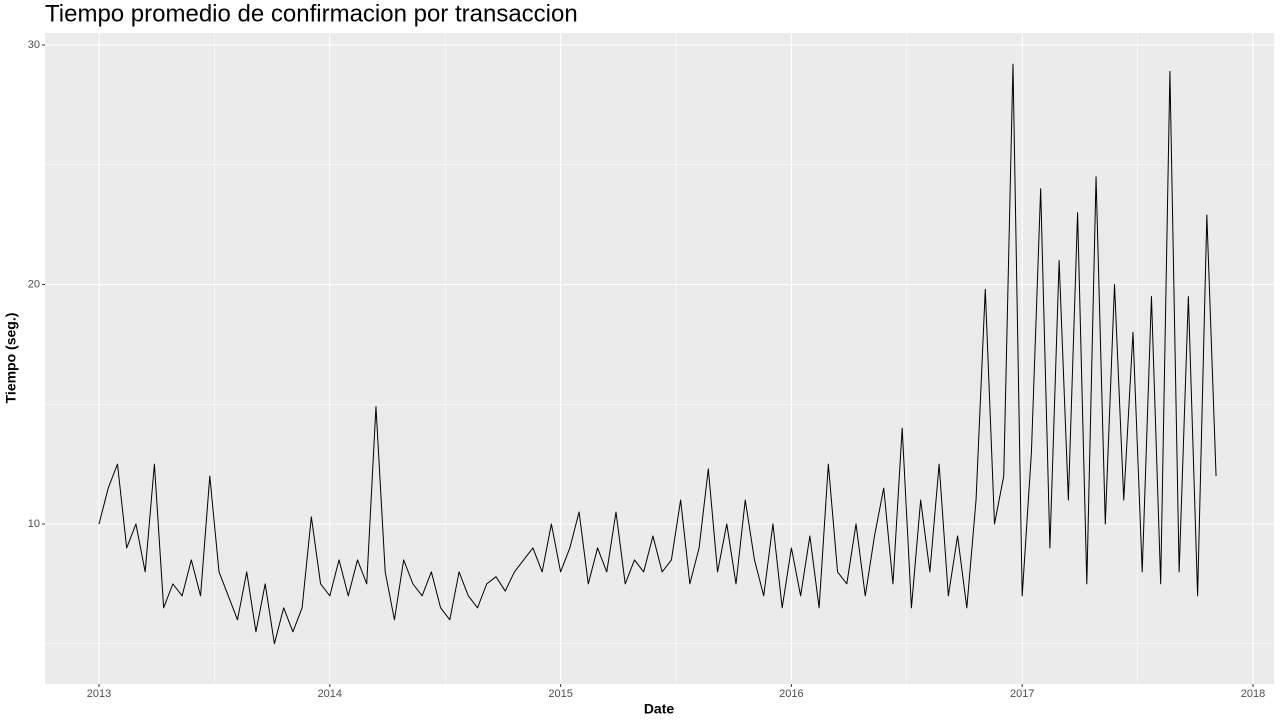  I want to click on y-tick-label: 10, so click(34, 524).